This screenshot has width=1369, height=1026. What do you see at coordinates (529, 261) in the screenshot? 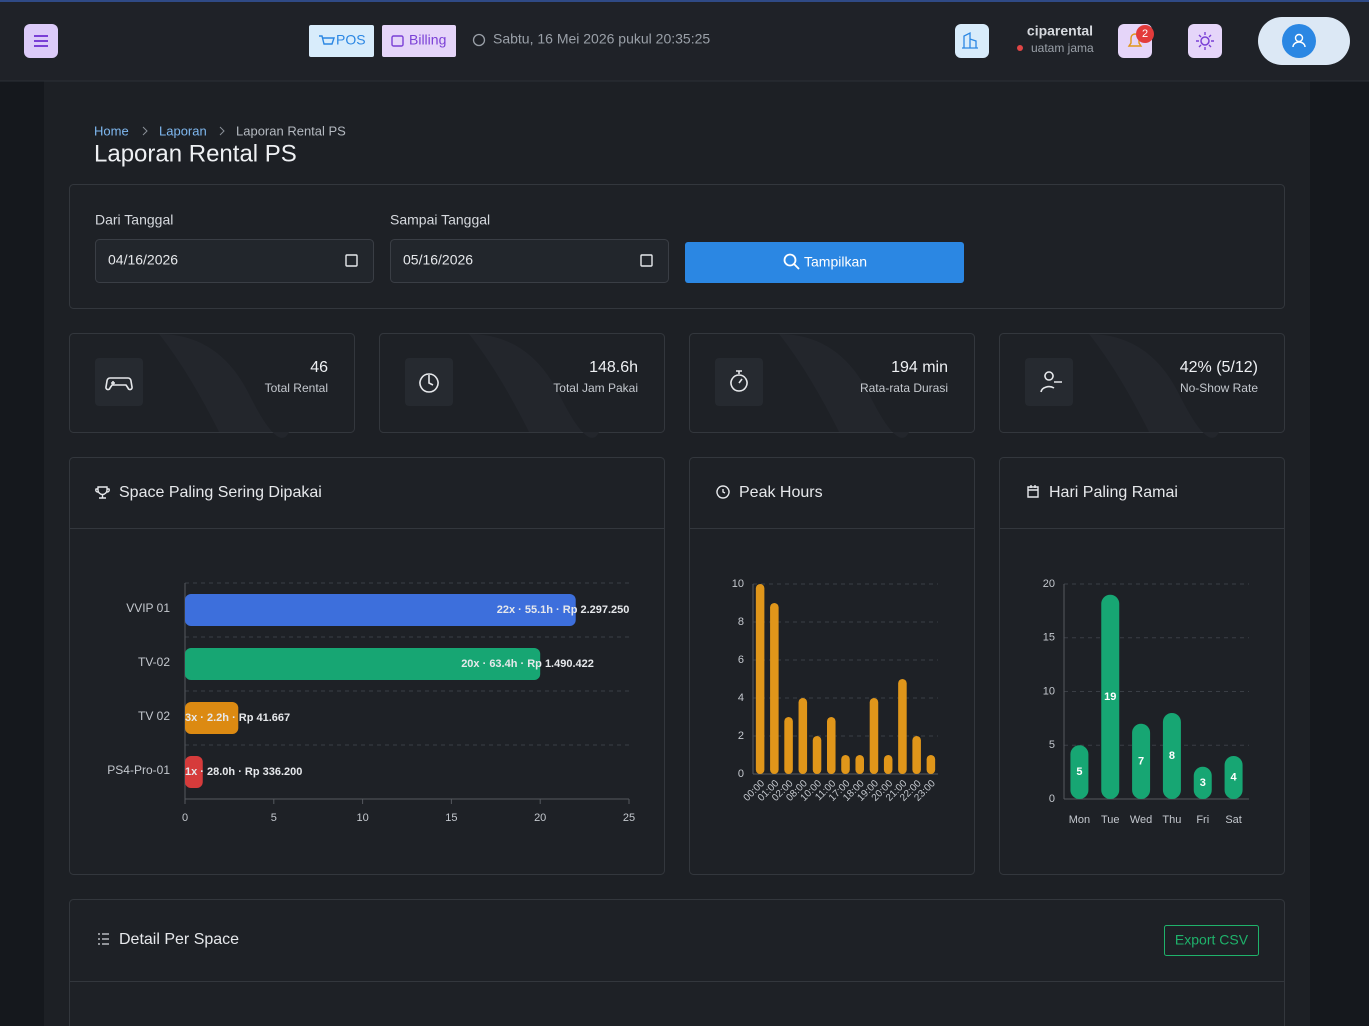
I see `date-input: 05/16/2026` at bounding box center [529, 261].